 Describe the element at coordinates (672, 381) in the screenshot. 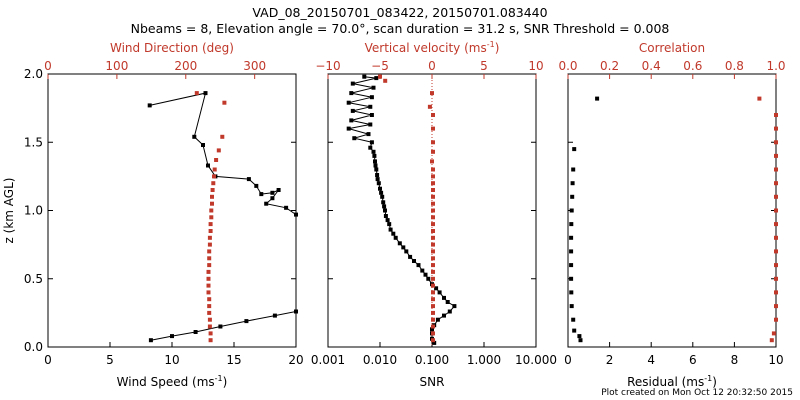

I see `bottom-axis-label: Residual (ms-1)` at that location.